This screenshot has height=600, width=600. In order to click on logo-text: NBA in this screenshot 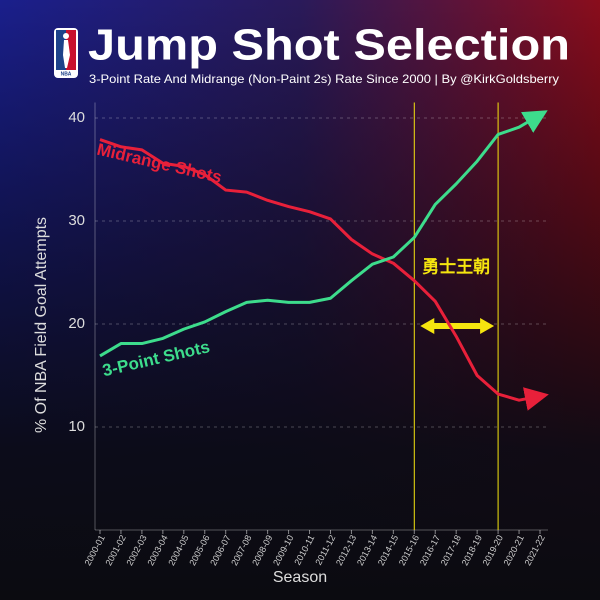, I will do `click(66, 74)`.